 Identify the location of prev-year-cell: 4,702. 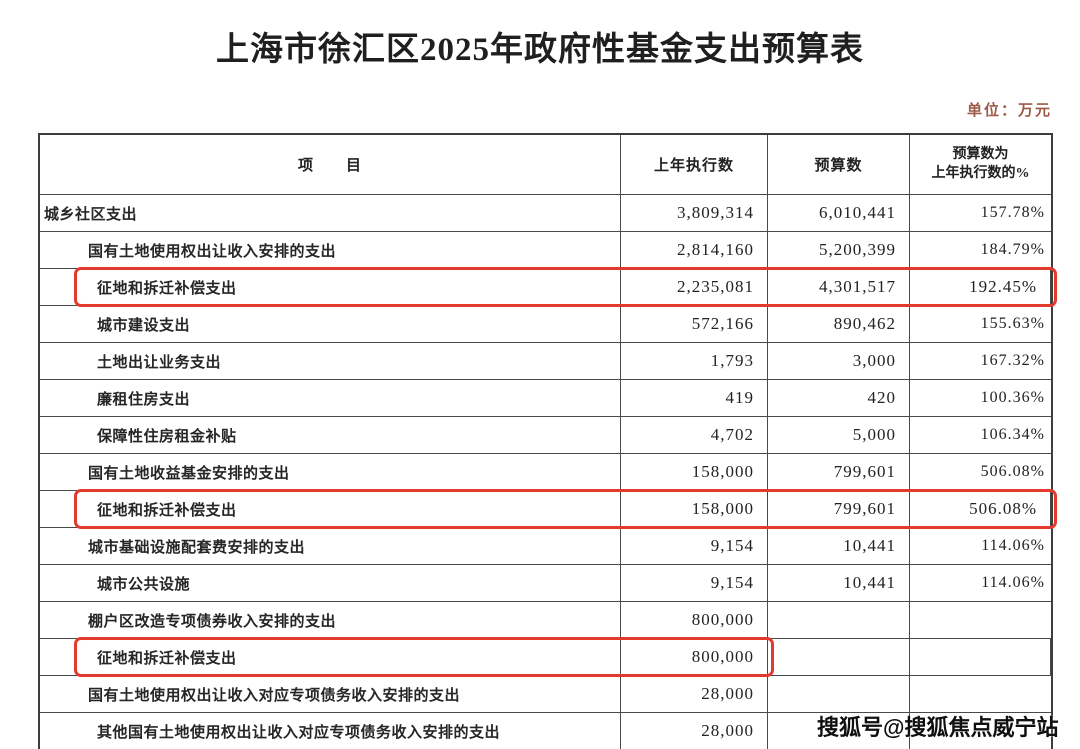
(694, 435).